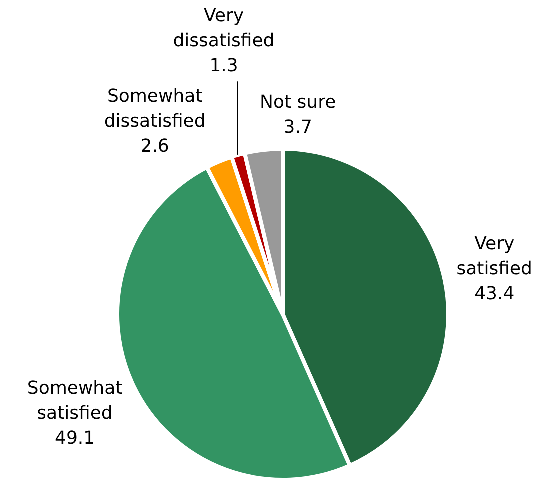 Image resolution: width=548 pixels, height=482 pixels. What do you see at coordinates (224, 66) in the screenshot?
I see `data-label: 1.3` at bounding box center [224, 66].